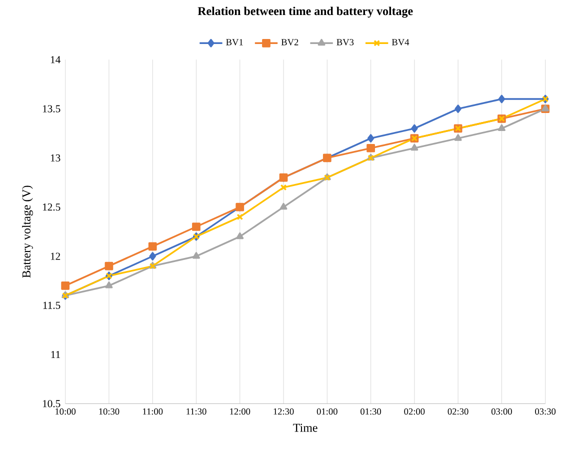 This screenshot has height=449, width=566. Describe the element at coordinates (109, 411) in the screenshot. I see `x-tick-label: 10:30` at that location.